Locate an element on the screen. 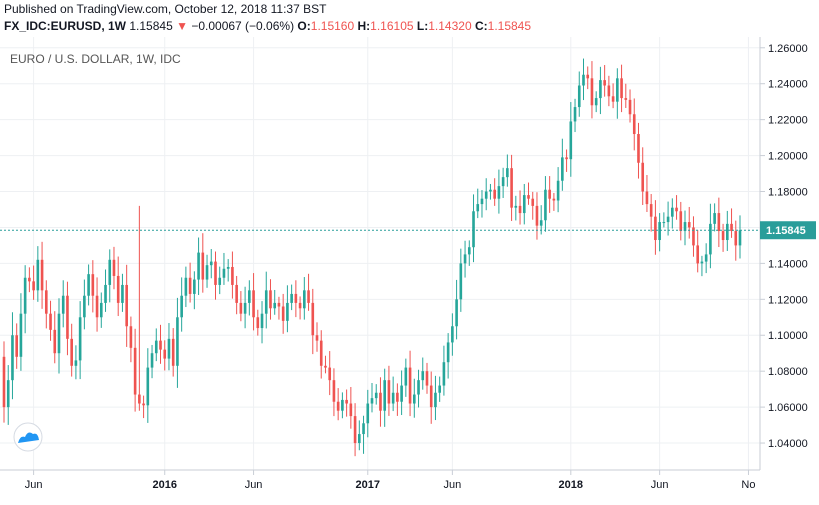 The image size is (819, 505). y-tick-label: 1.04000 is located at coordinates (788, 444).